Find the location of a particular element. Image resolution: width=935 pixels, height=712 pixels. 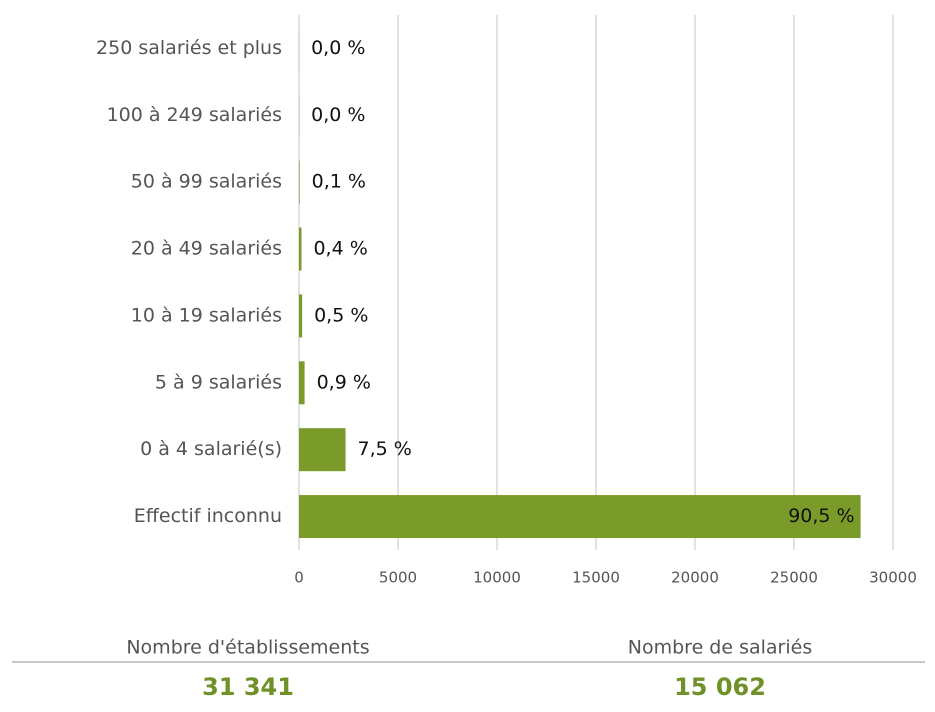

x-tick-label: 20000 is located at coordinates (695, 578).